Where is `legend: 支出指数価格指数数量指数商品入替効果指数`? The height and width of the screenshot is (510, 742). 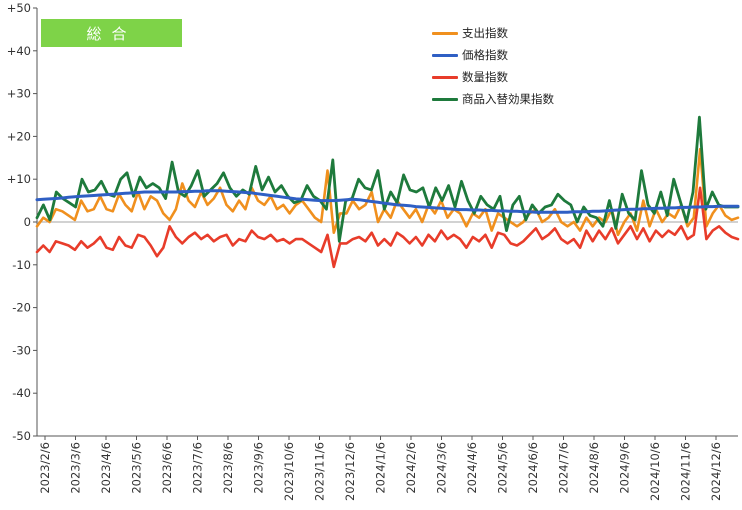
legend: 支出指数価格指数数量指数商品入替効果指数 is located at coordinates (493, 66).